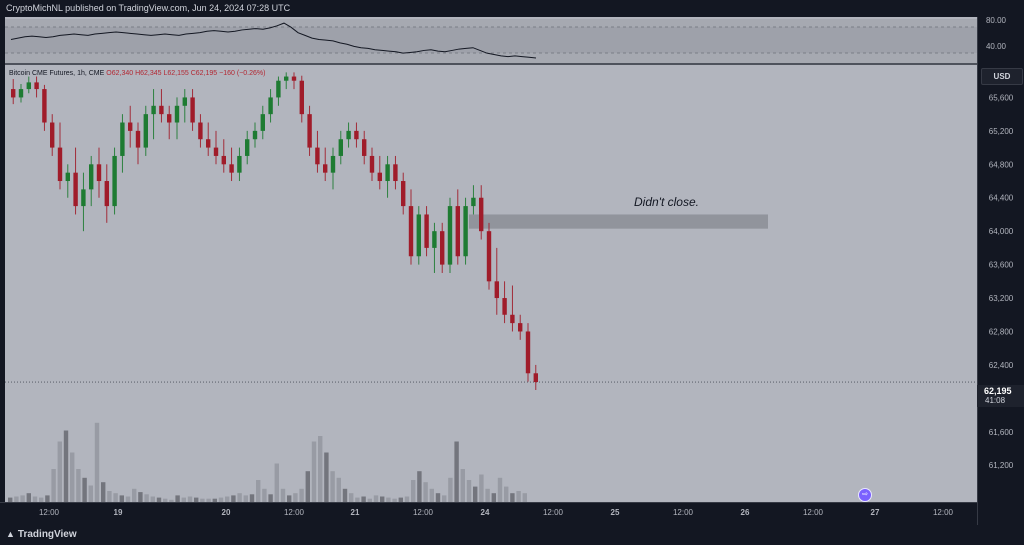 The height and width of the screenshot is (545, 1024). What do you see at coordinates (485, 512) in the screenshot?
I see `time-tick-label: 24` at bounding box center [485, 512].